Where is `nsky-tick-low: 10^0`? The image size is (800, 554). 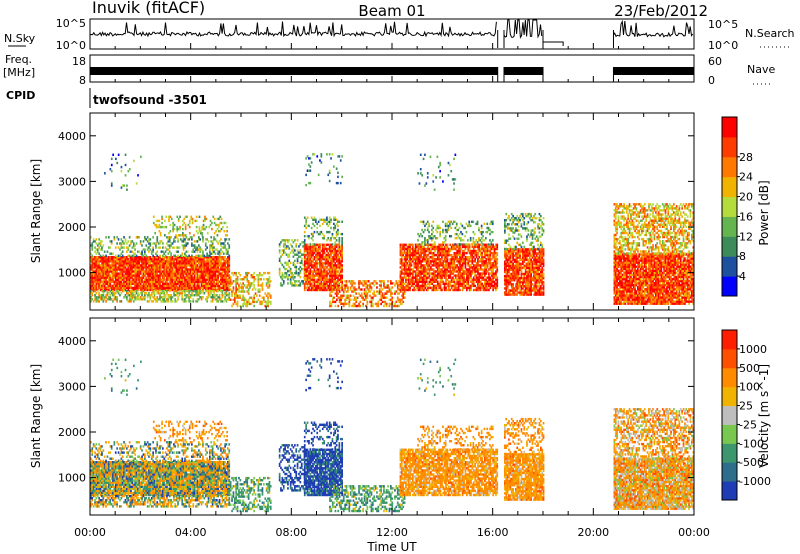 nsky-tick-low: 10^0 is located at coordinates (71, 45).